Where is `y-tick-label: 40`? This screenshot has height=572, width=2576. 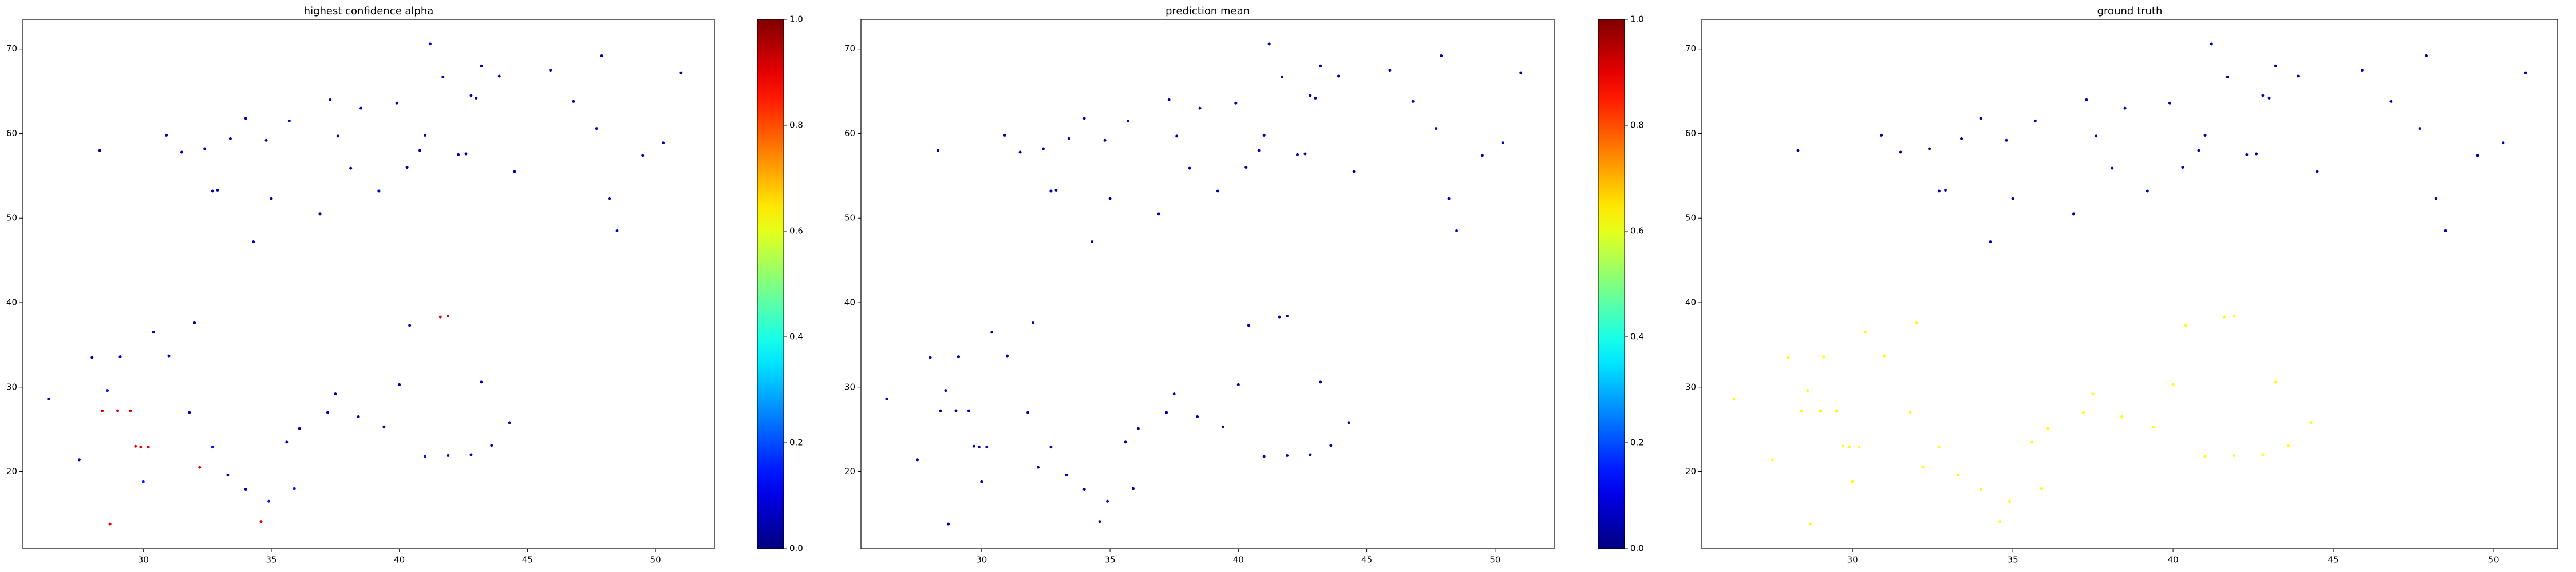
y-tick-label: 40 is located at coordinates (849, 302).